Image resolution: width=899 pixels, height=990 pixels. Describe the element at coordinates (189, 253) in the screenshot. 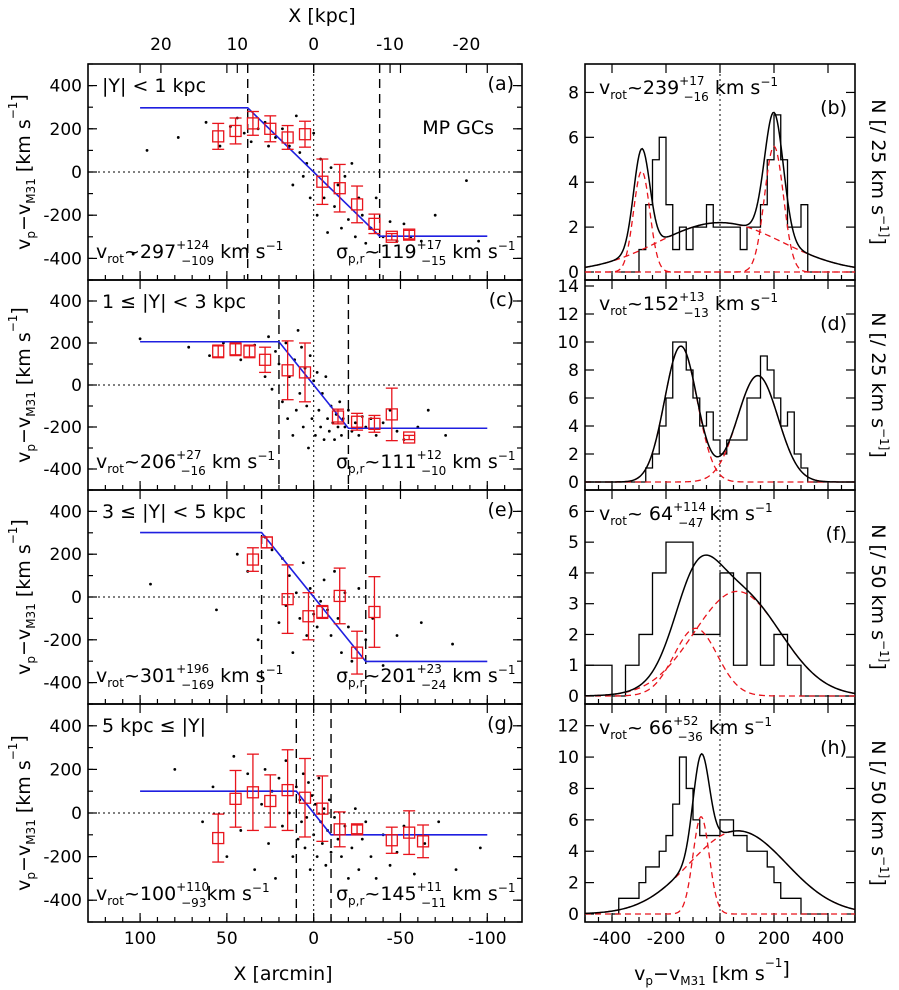

I see `vrot-label: vrot~297+124 −109 km s−1` at that location.